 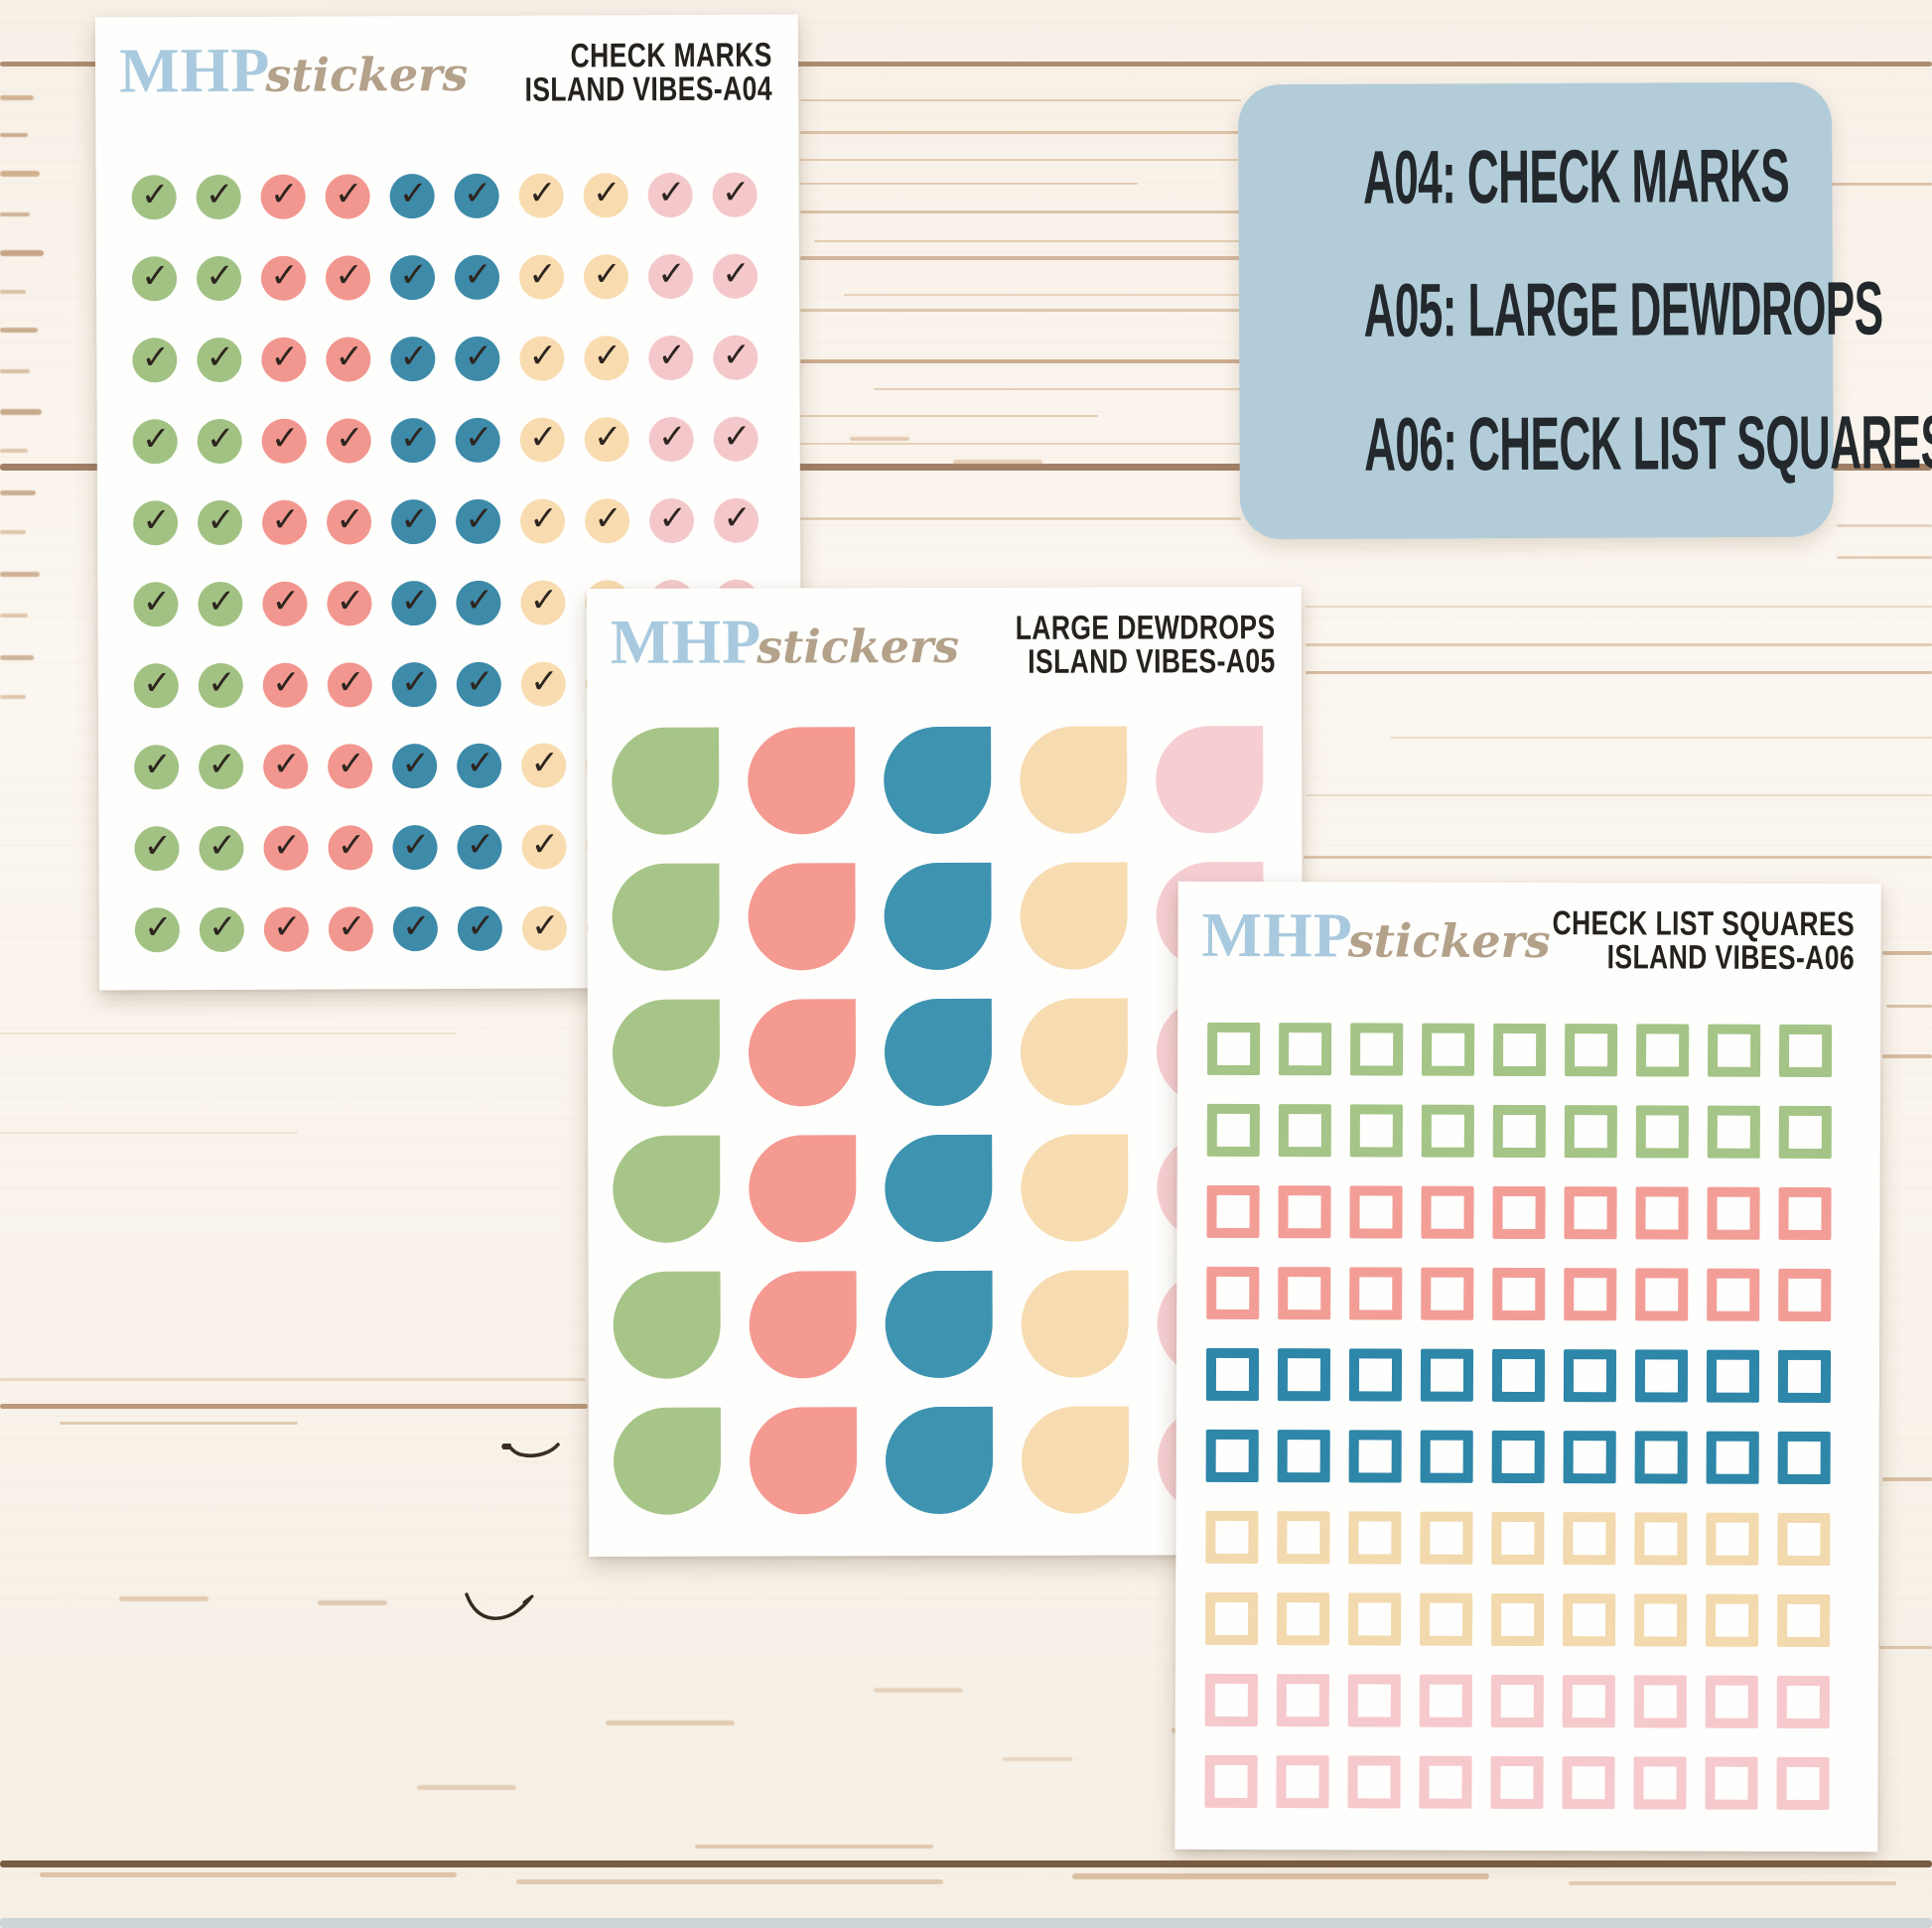 What do you see at coordinates (1576, 176) in the screenshot?
I see `variant-line-a04: A04: CHECK MARKS` at bounding box center [1576, 176].